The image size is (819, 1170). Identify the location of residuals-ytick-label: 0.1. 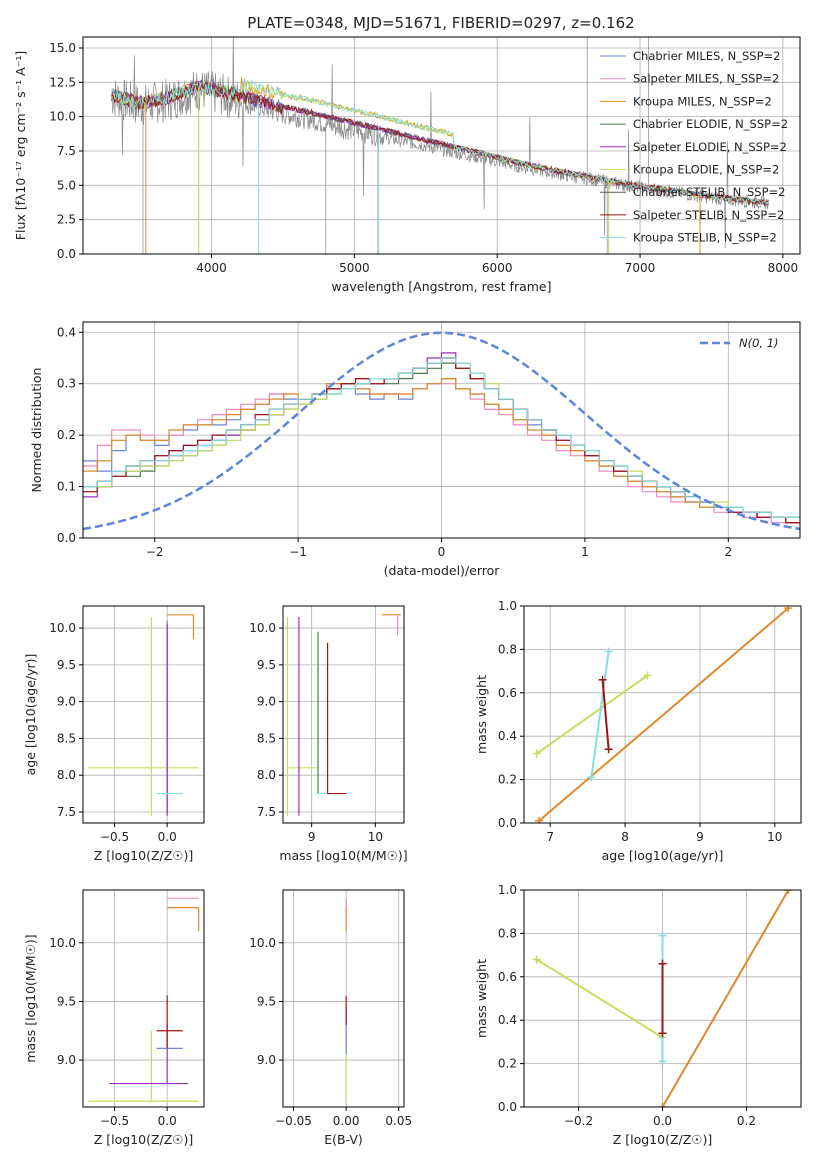
(66, 487).